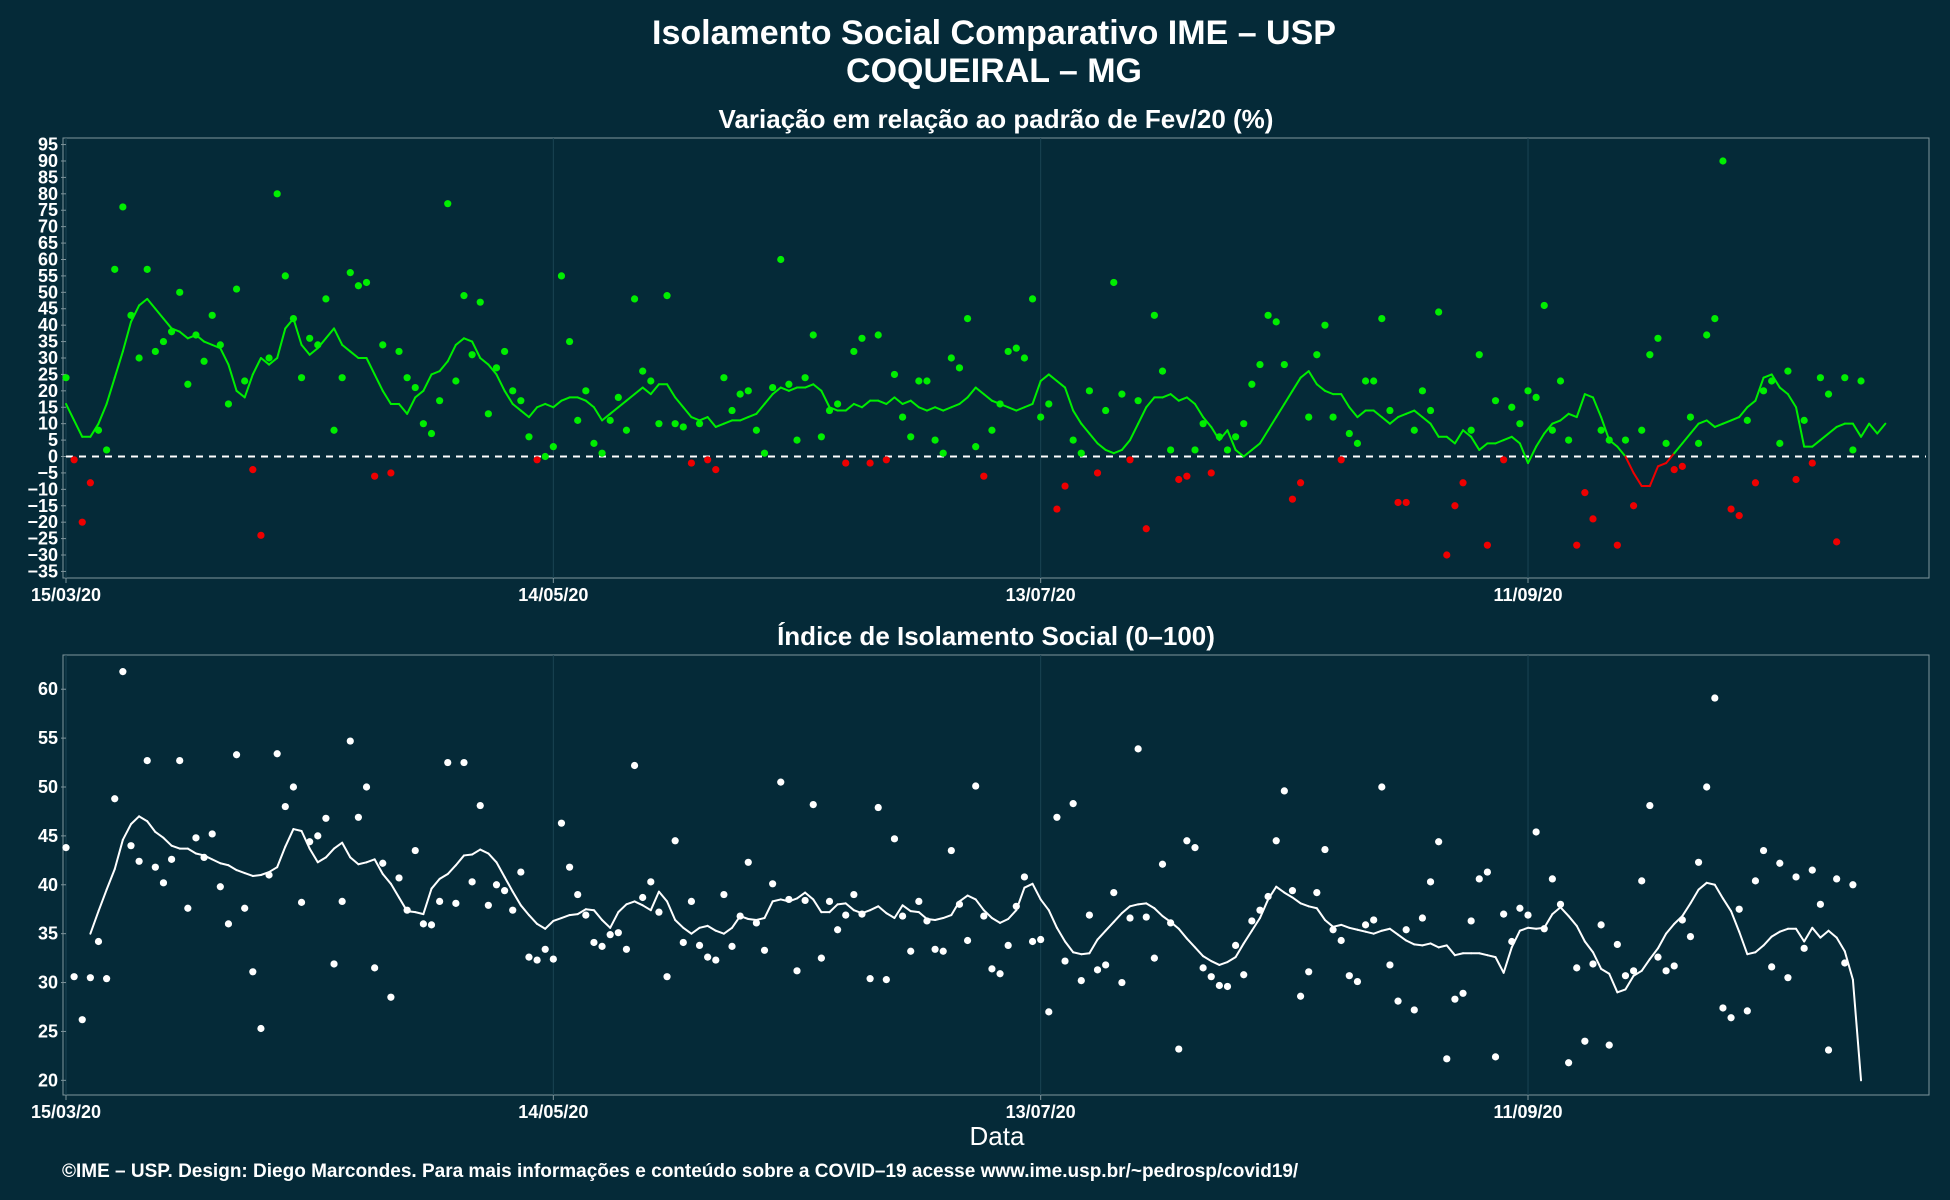 This screenshot has width=1950, height=1200. I want to click on y-tick-label: 75, so click(48, 210).